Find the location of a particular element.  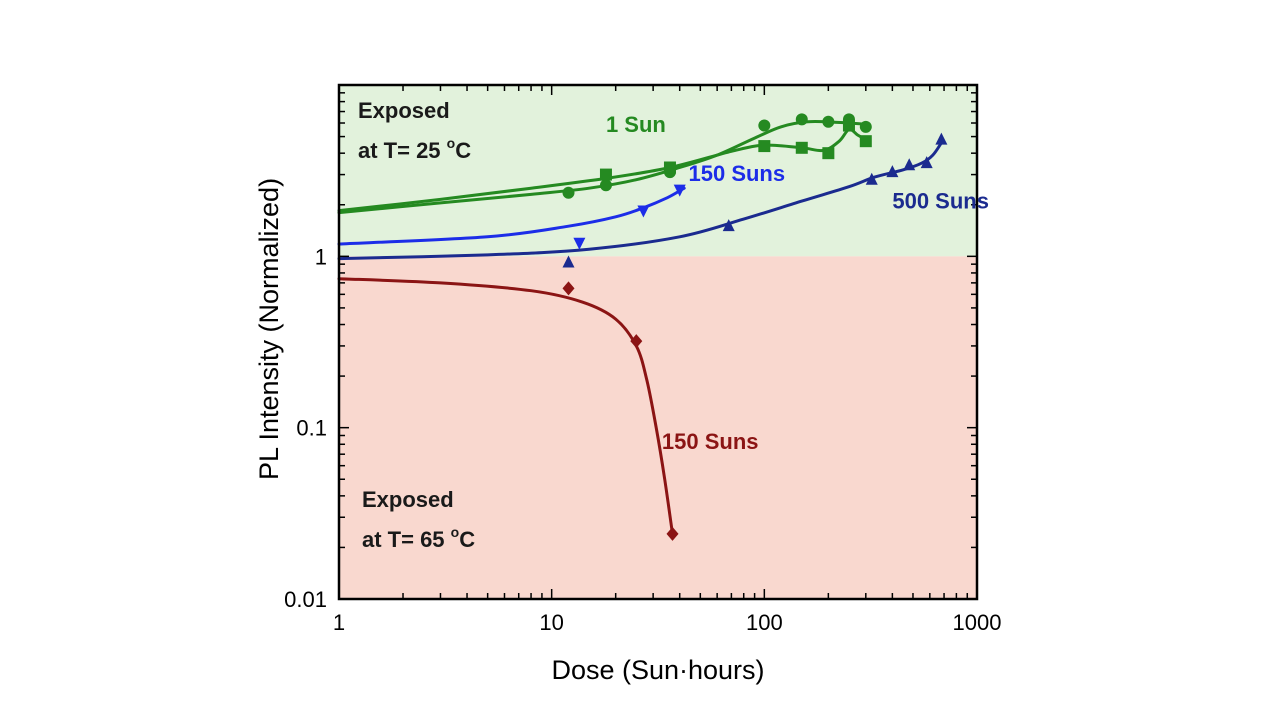

region-label-65c-line1: Exposed is located at coordinates (408, 499).